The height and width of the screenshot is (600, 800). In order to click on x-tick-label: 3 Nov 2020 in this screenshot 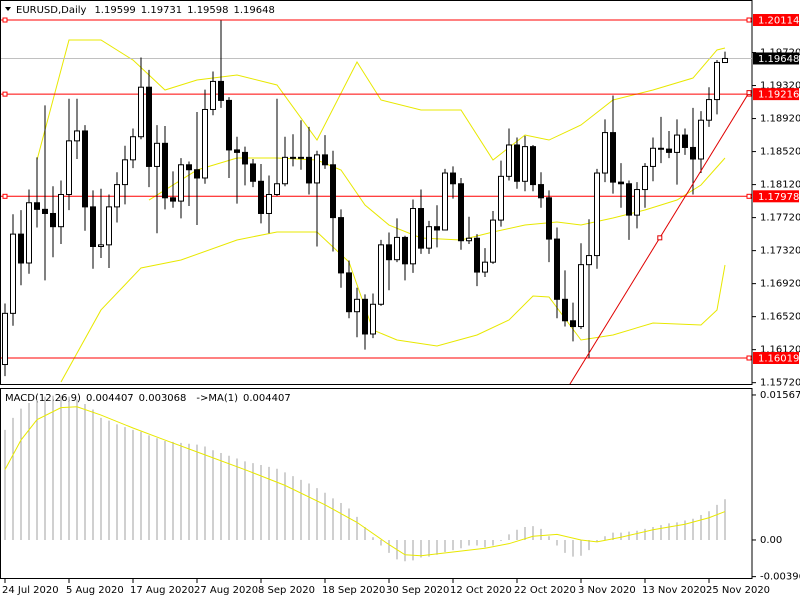, I will do `click(607, 590)`.